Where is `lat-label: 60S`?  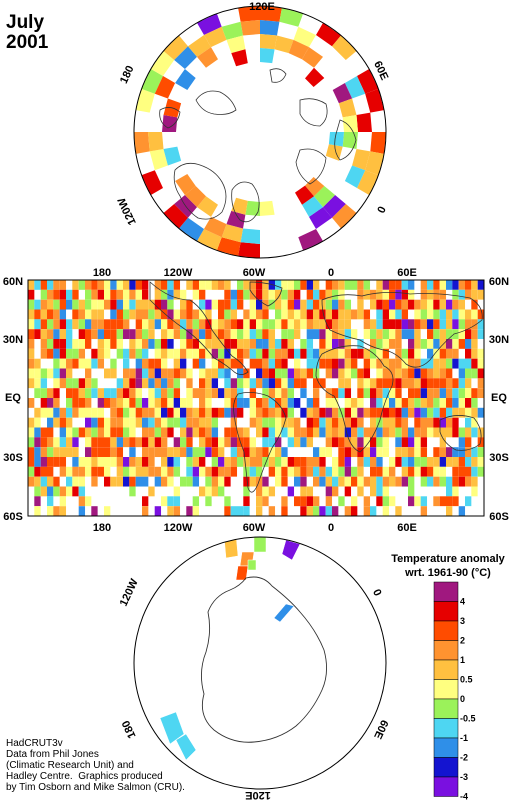
lat-label: 60S is located at coordinates (13, 517).